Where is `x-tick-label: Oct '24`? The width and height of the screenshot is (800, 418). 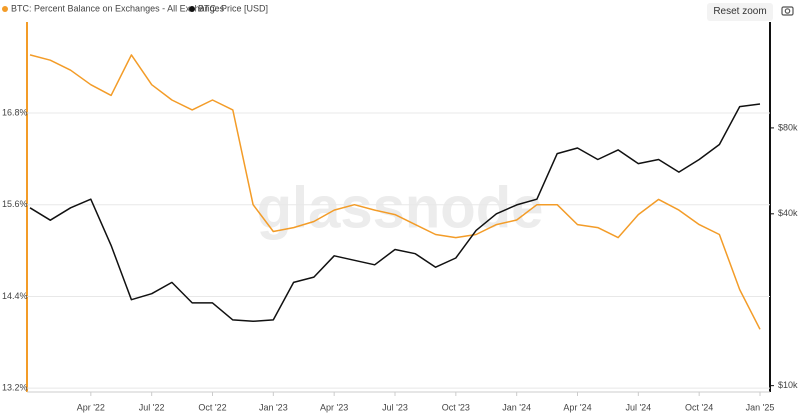 x-tick-label: Oct '24 is located at coordinates (699, 407).